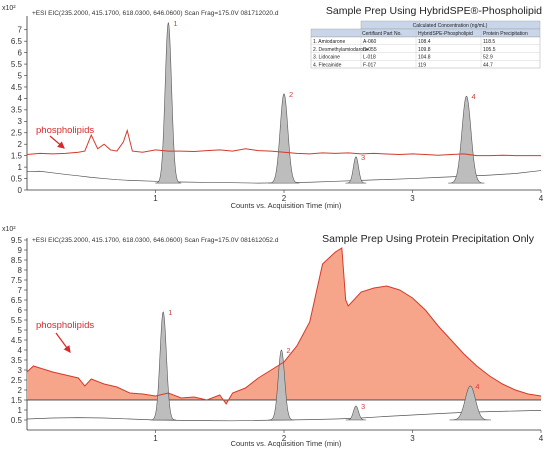 Image resolution: width=547 pixels, height=450 pixels. I want to click on table-cell: 44.7, so click(488, 65).